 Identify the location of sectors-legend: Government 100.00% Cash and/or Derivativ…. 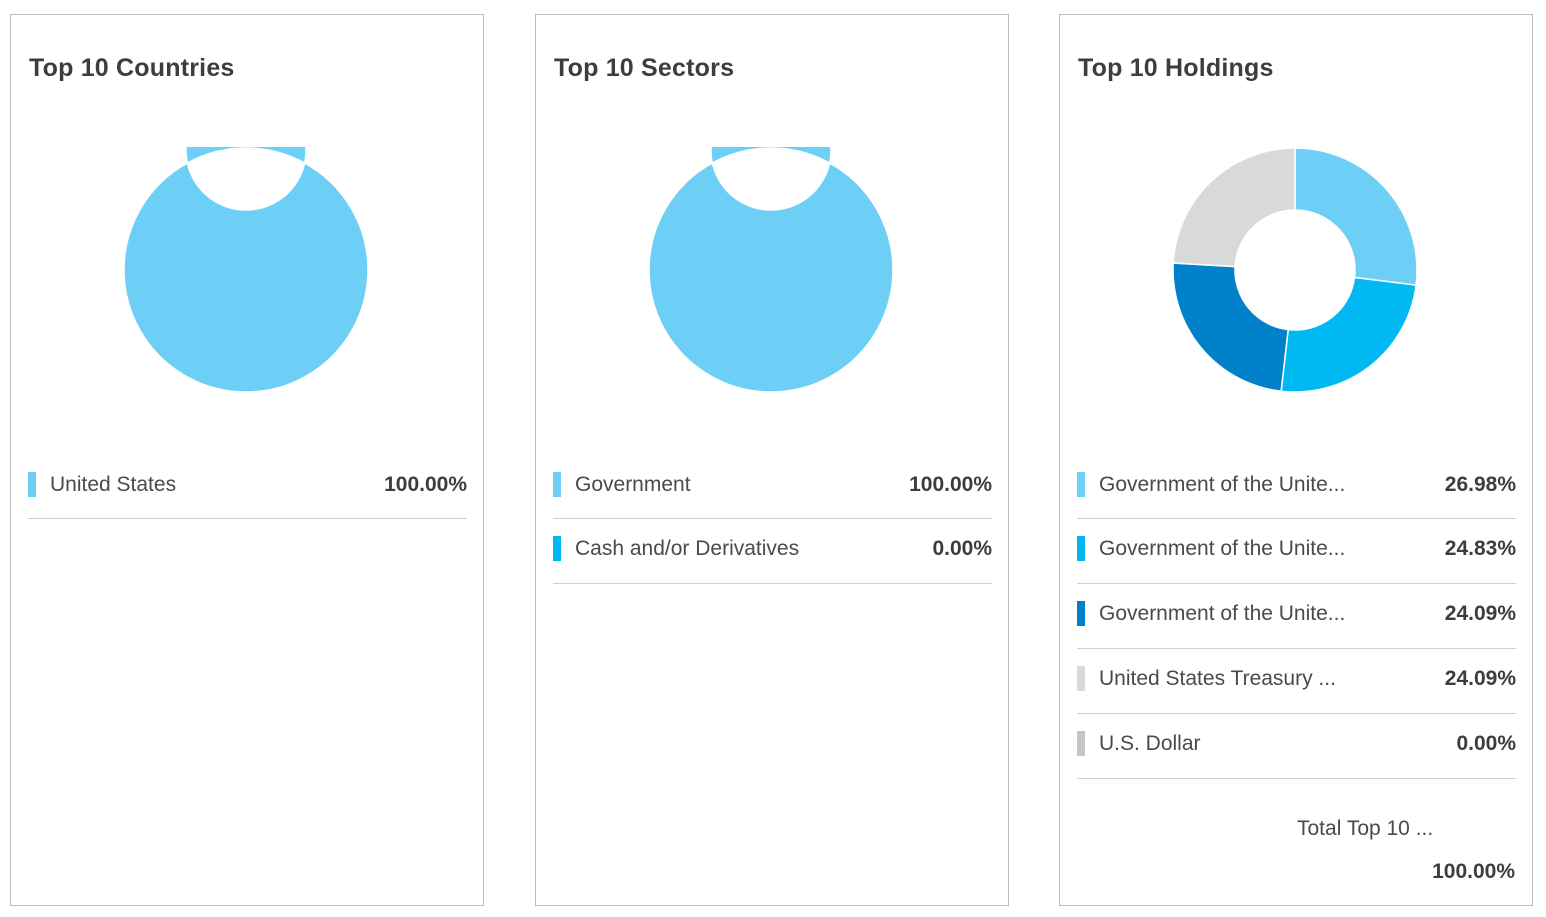
(772, 519).